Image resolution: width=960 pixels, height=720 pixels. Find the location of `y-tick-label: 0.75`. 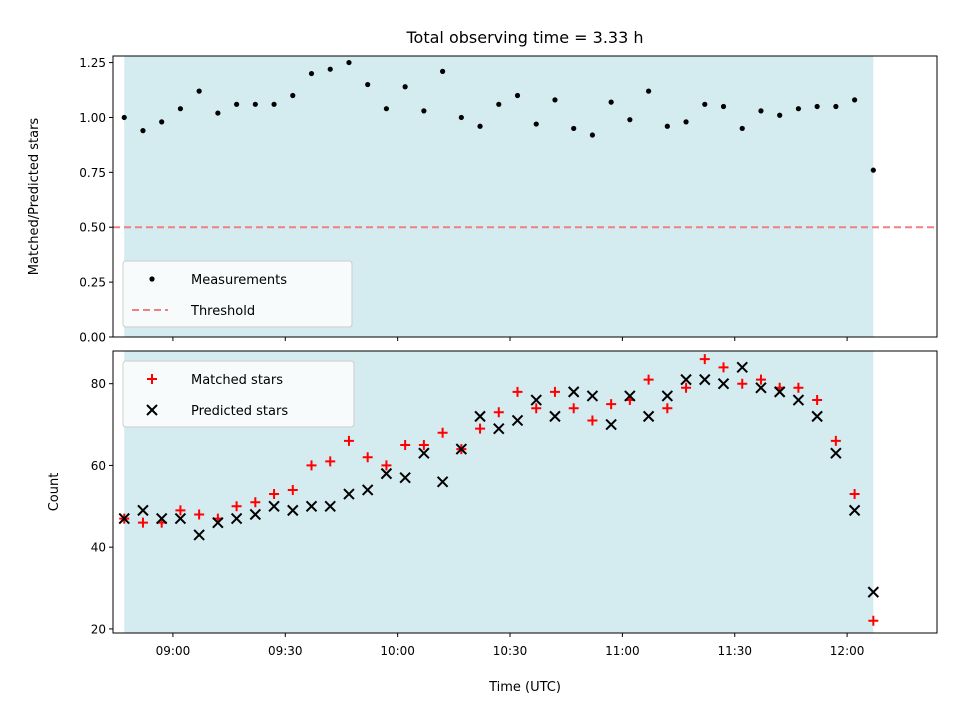

y-tick-label: 0.75 is located at coordinates (92, 173).